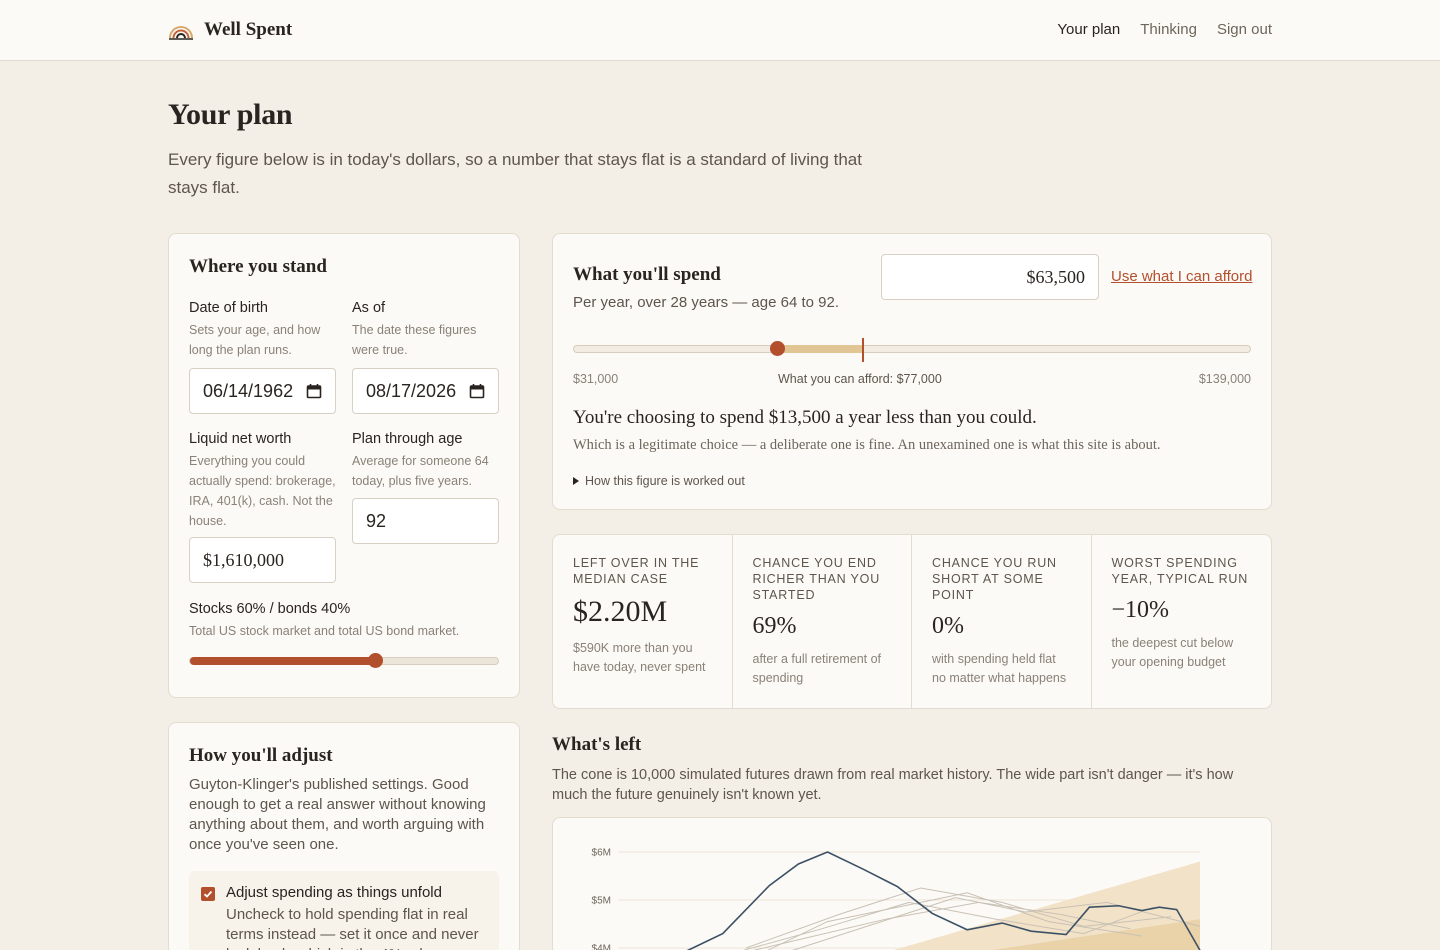 The image size is (1440, 950). I want to click on whats-left-title: What's left, so click(597, 744).